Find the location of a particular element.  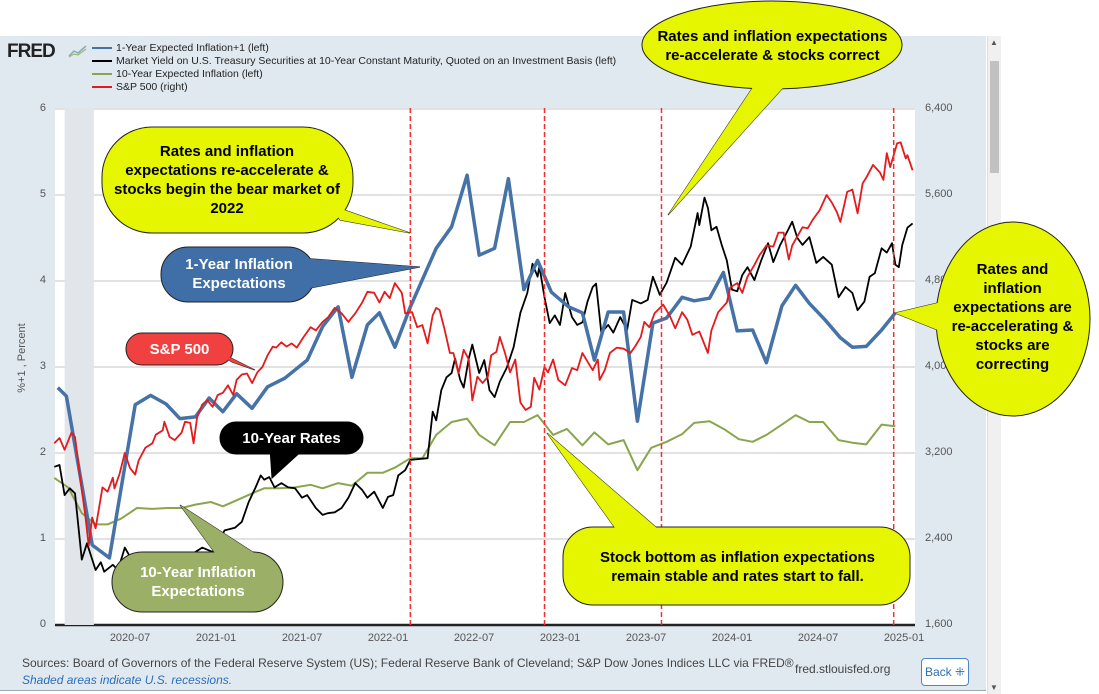

legend-item-sp500: S&P 500 (right) is located at coordinates (140, 87).